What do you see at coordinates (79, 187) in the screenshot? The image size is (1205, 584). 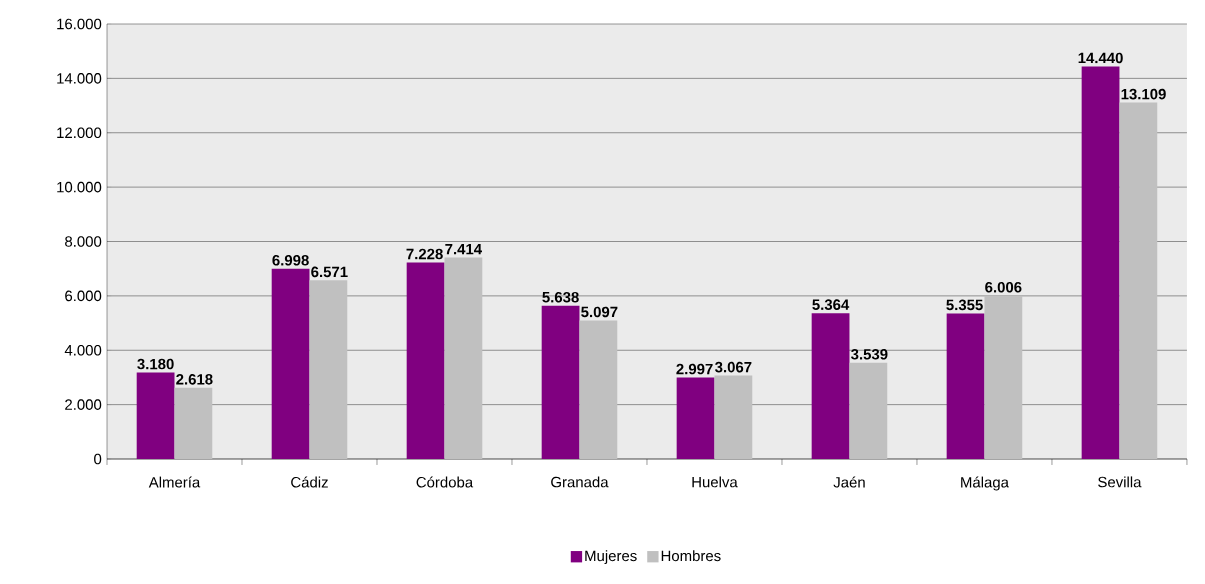 I see `y-tick-label: 10.000` at bounding box center [79, 187].